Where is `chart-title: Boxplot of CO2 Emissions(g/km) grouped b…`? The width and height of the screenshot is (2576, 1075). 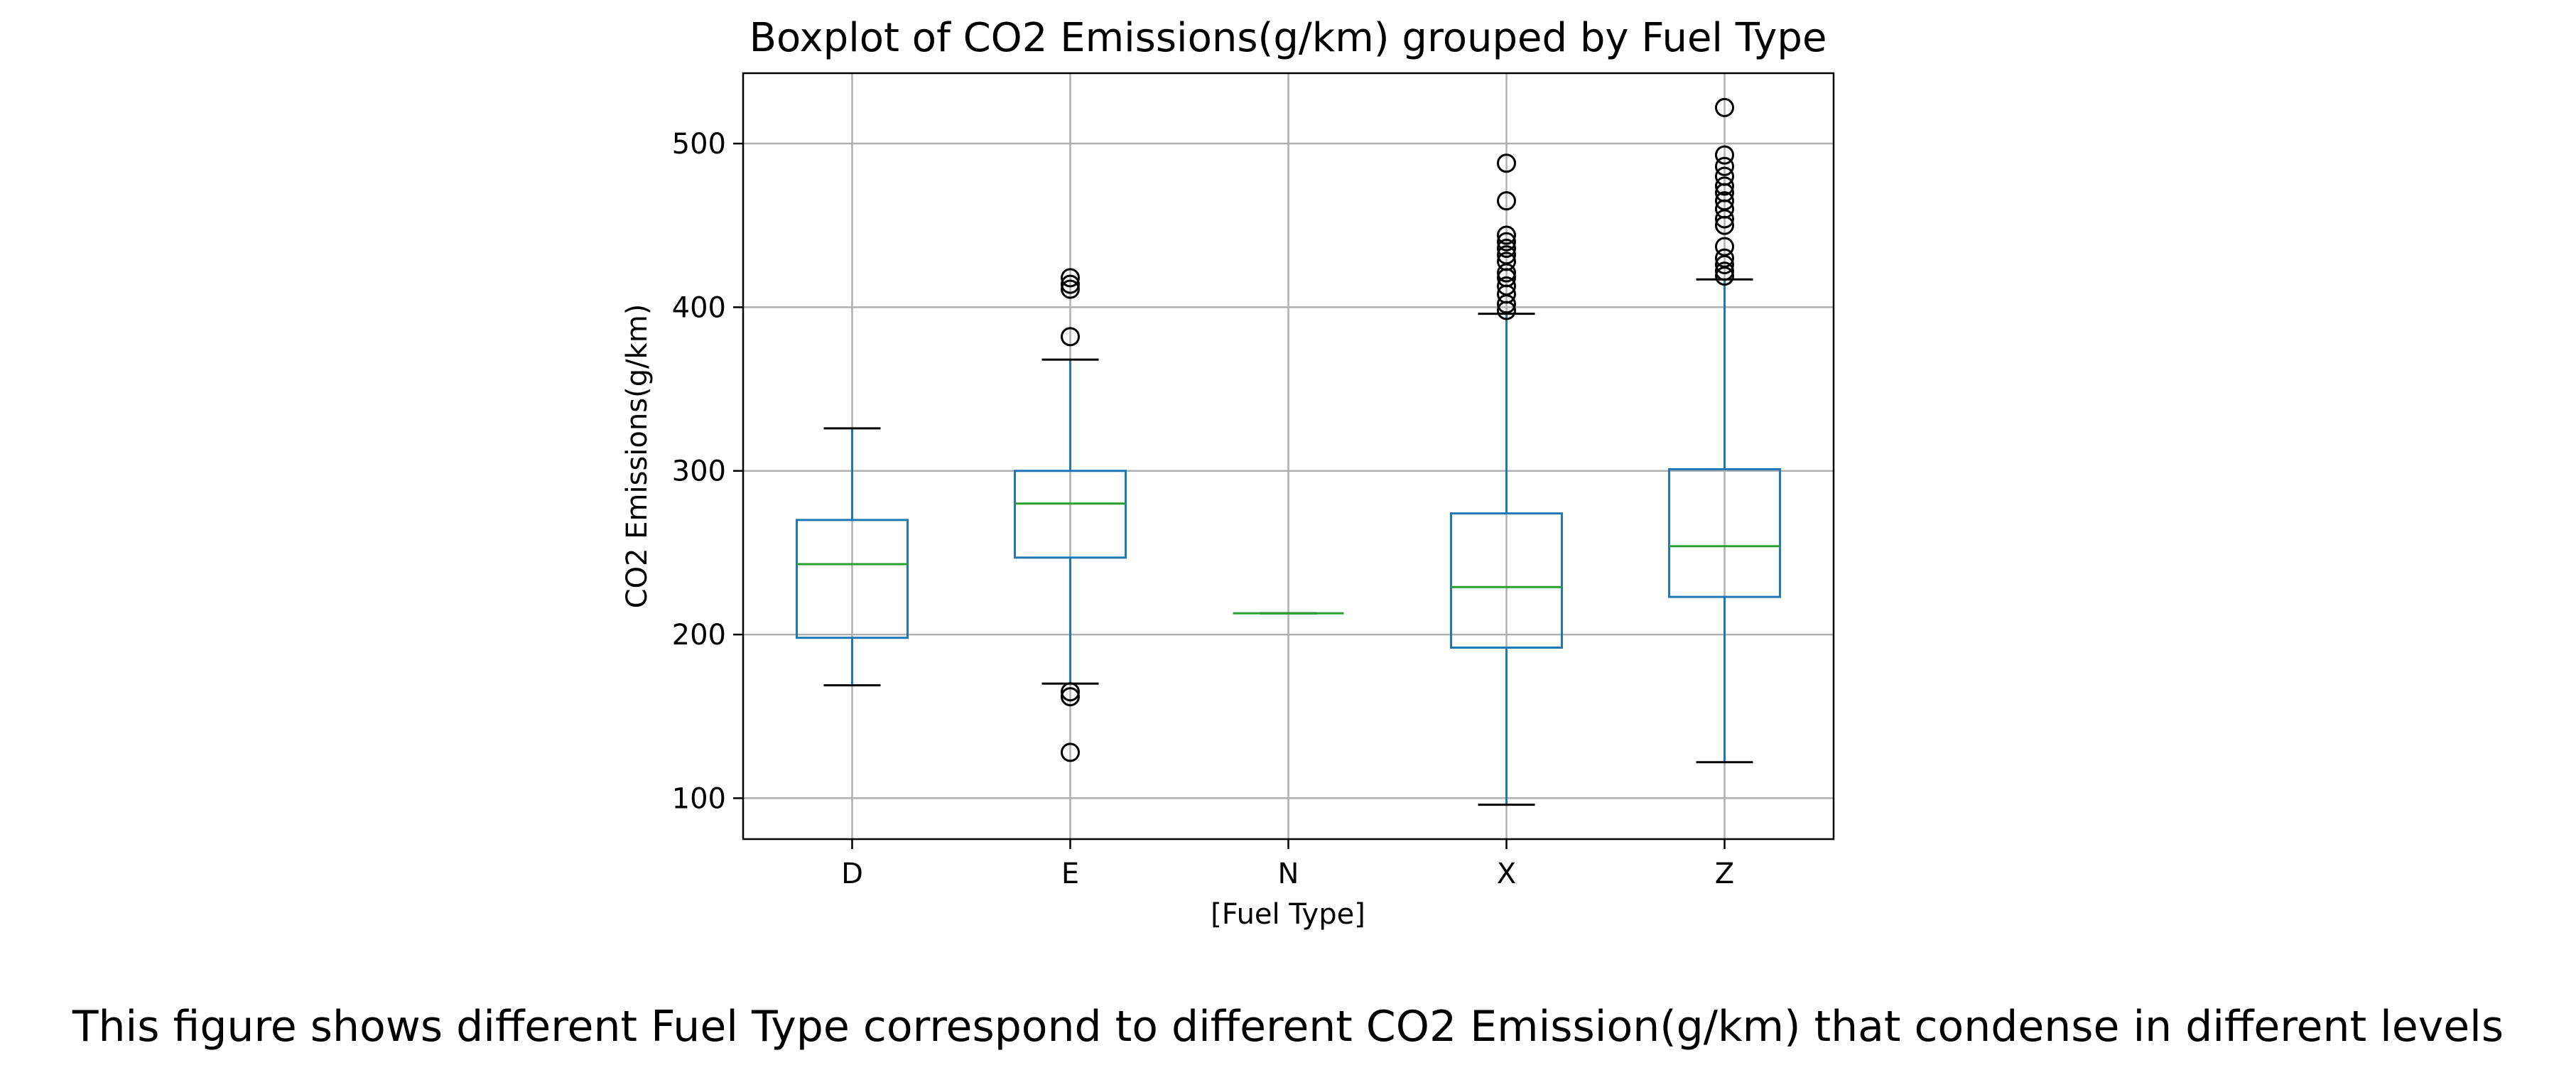
chart-title: Boxplot of CO2 Emissions(g/km) grouped b… is located at coordinates (1288, 38).